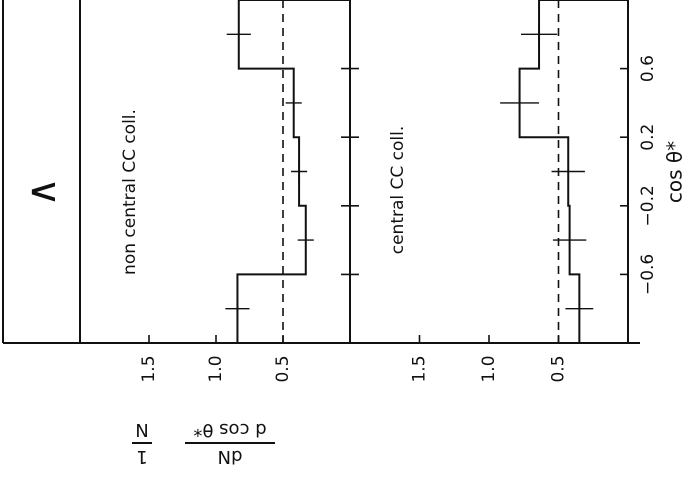  Describe the element at coordinates (648, 205) in the screenshot. I see `cos-tick-label: −0.2` at that location.